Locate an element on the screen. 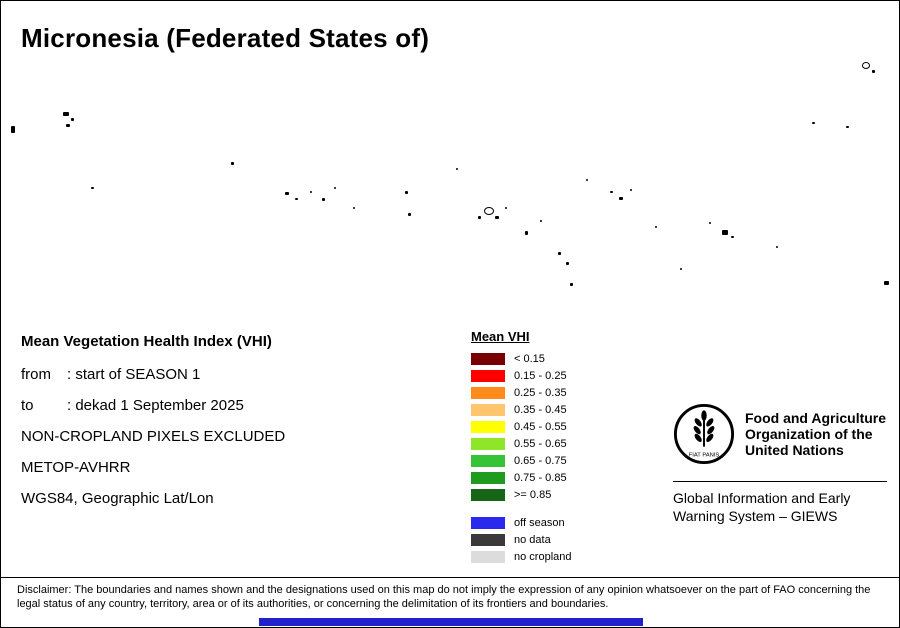 This screenshot has width=900, height=628. fao-org-line: United Nations is located at coordinates (794, 450).